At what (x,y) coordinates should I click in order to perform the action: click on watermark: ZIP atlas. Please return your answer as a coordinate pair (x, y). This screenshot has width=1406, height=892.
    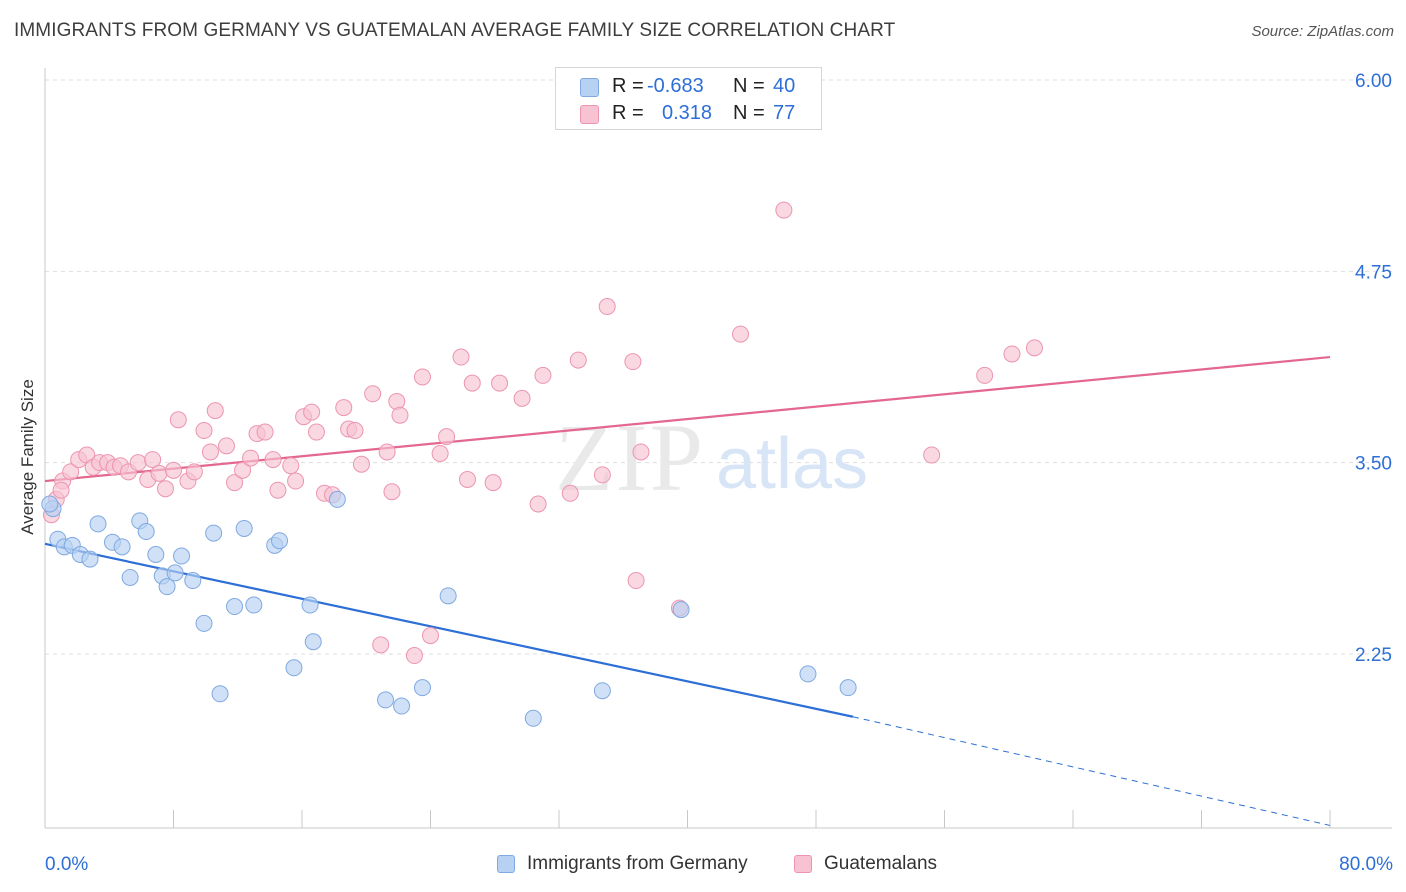
    Looking at the image, I should click on (711, 457).